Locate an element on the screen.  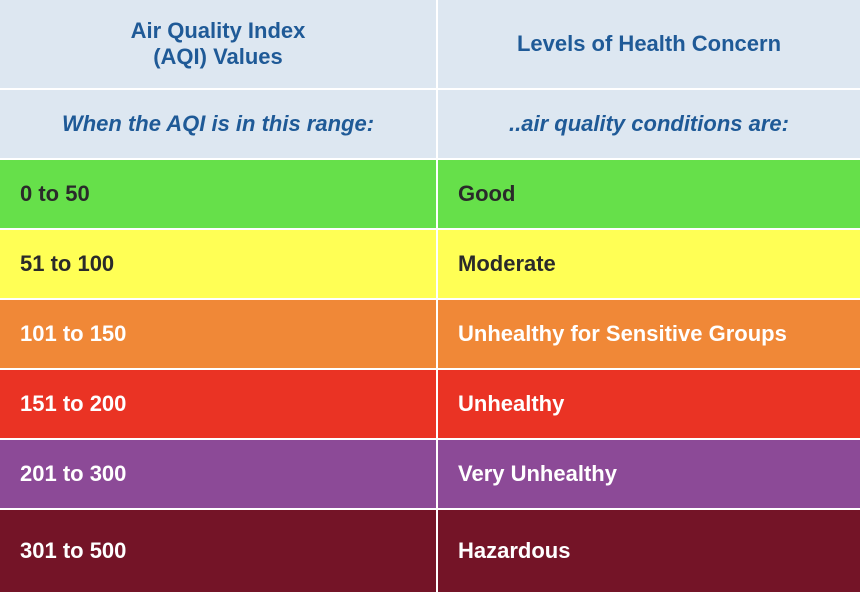
table-row-very-unhealthy-level: Very Unhealthy is located at coordinates (649, 475).